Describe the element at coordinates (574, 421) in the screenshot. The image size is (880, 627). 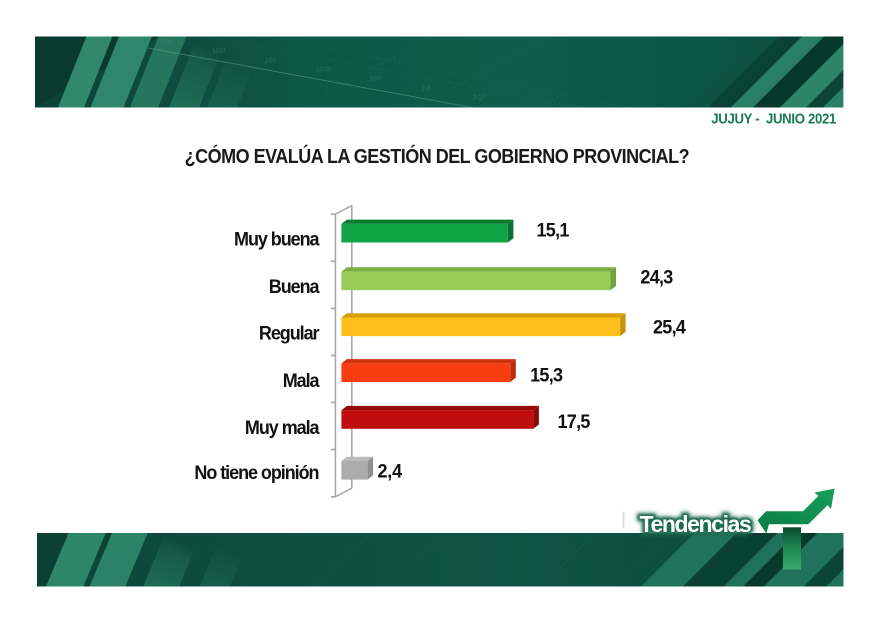
I see `svg-text: 17,5` at that location.